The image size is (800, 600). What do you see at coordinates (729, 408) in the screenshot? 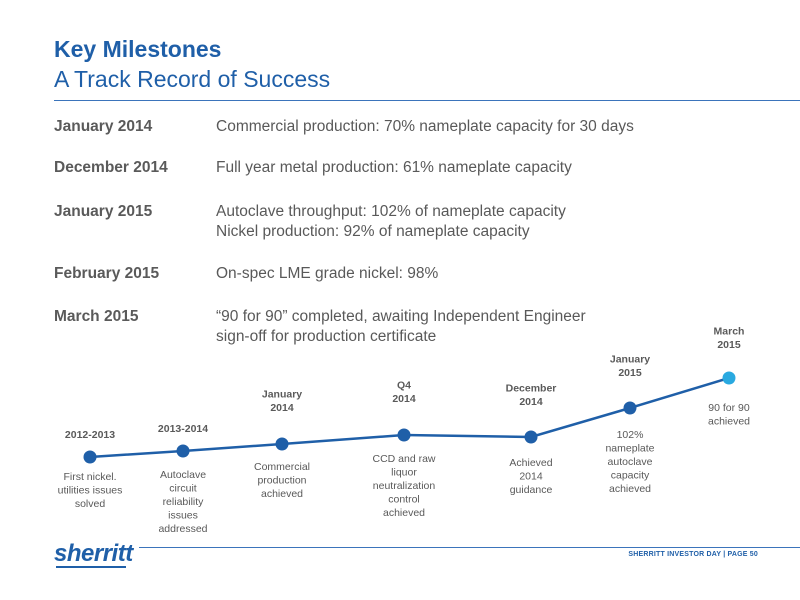
I see `timeline-point-description: 90 for 90` at bounding box center [729, 408].